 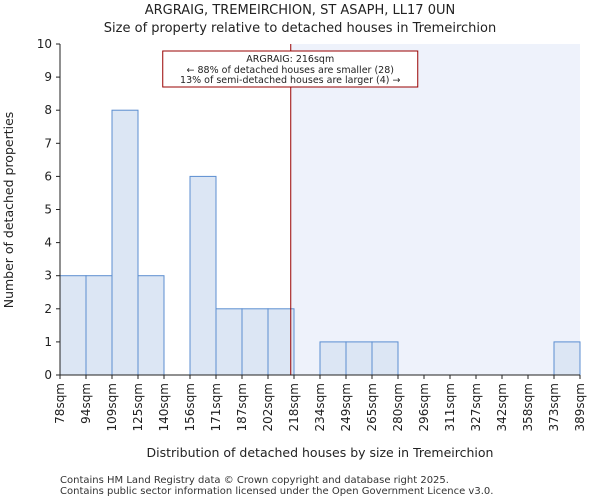 I want to click on y-tick-label: 5, so click(x=48, y=210).